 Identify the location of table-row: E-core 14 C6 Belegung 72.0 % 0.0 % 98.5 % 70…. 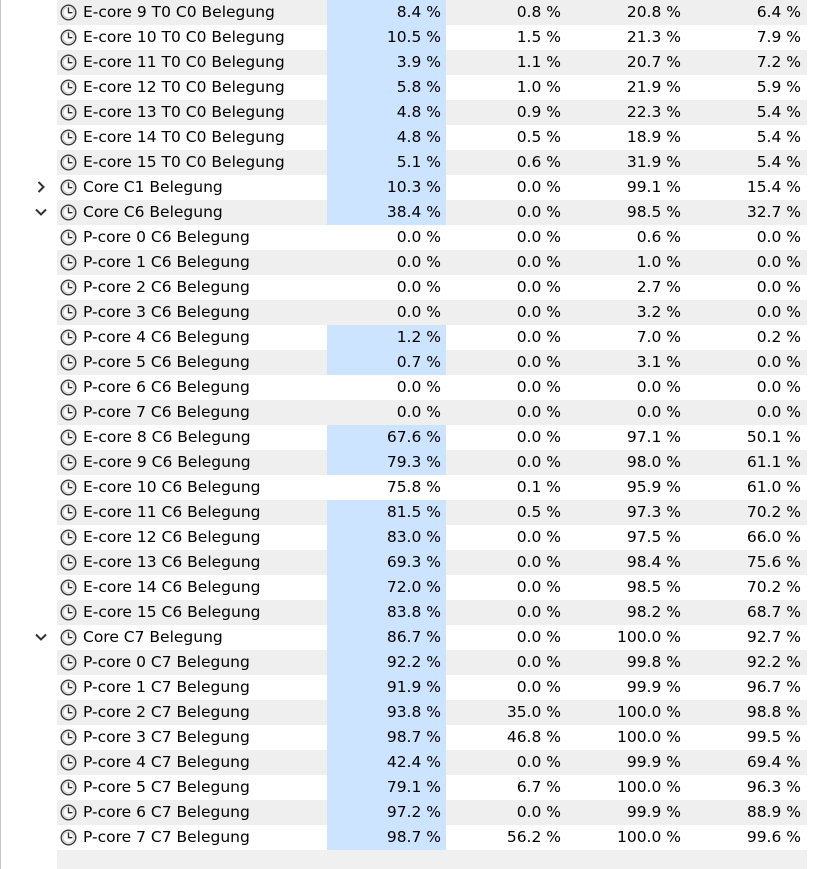
(408, 587).